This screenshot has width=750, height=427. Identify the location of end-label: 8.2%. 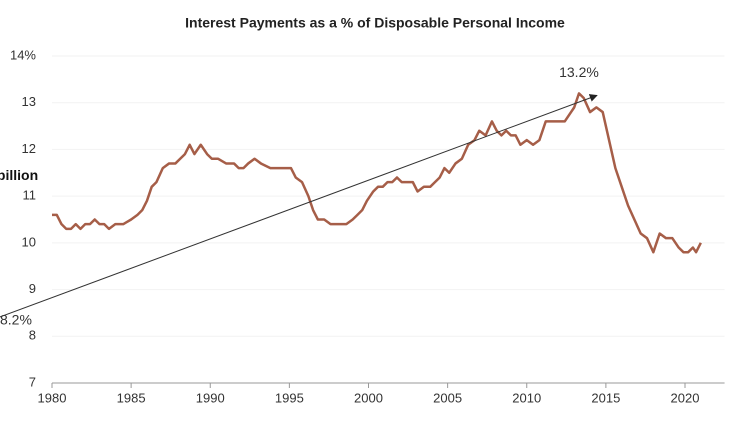
(16, 320).